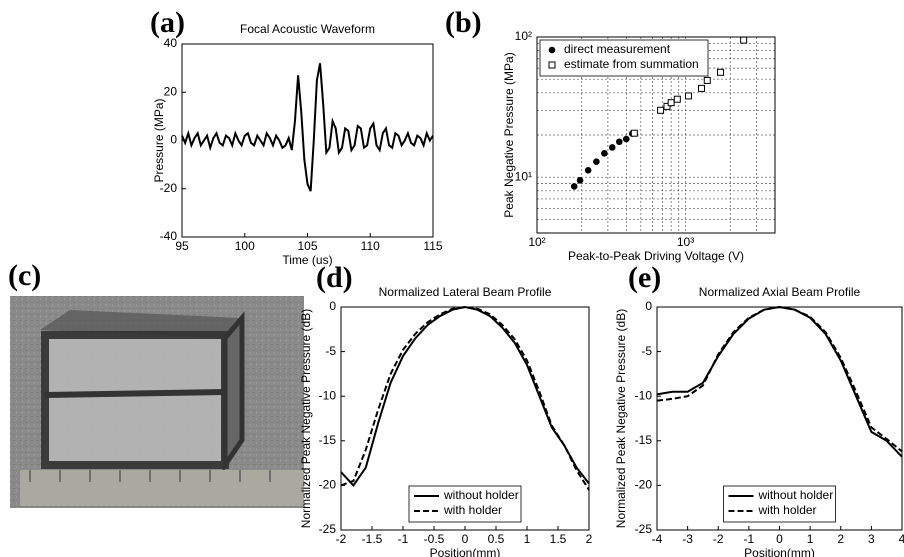 This screenshot has height=557, width=904. What do you see at coordinates (657, 539) in the screenshot?
I see `x-tick-label: -4` at bounding box center [657, 539].